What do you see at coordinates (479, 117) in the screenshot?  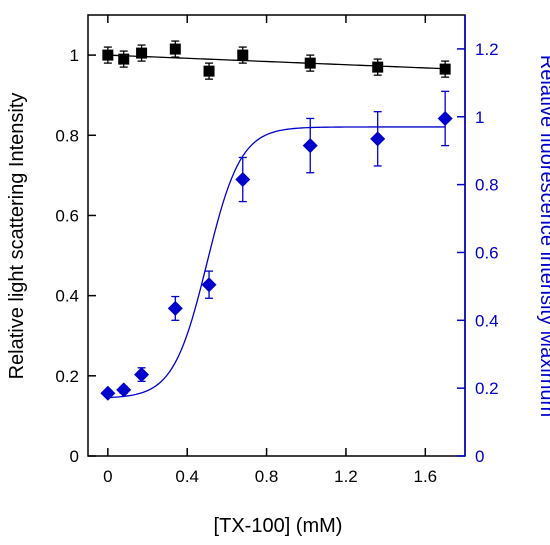 I see `y-right-tick-label: 1` at bounding box center [479, 117].